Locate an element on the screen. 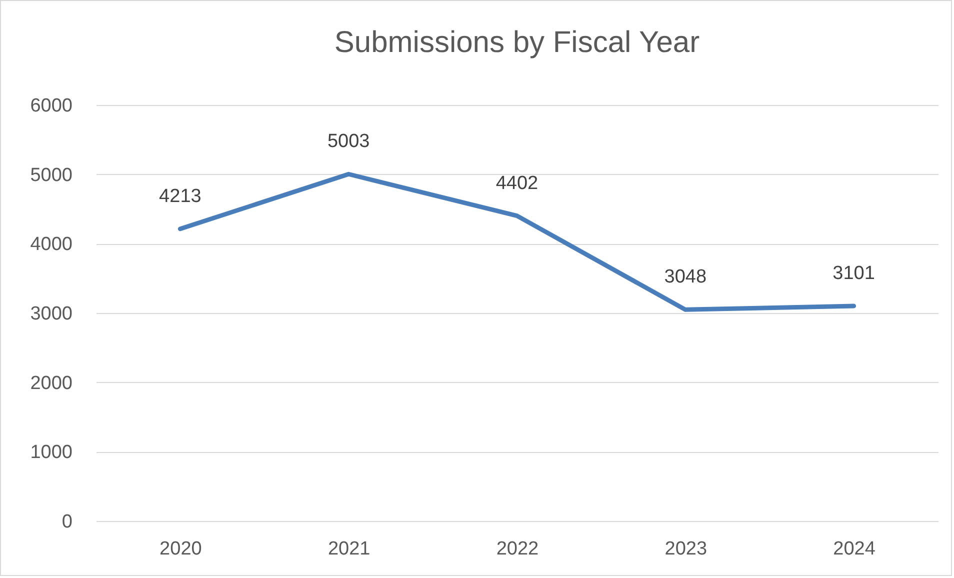 The image size is (954, 578). x-tick-label: 2023 is located at coordinates (686, 549).